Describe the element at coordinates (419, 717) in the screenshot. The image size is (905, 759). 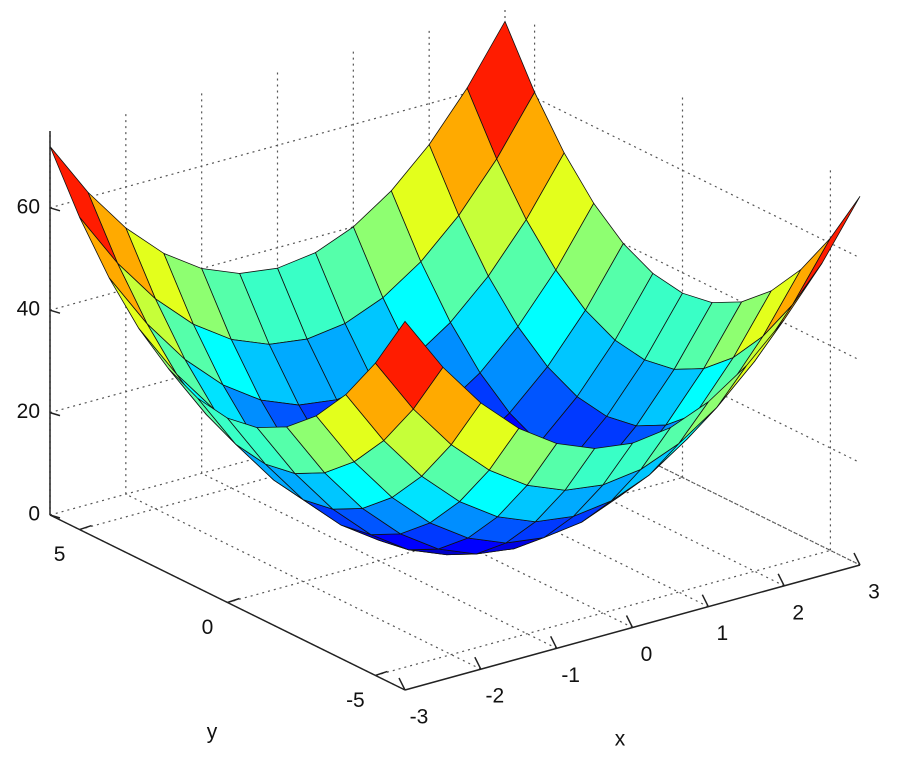
I see `x-tick-label: -3` at that location.